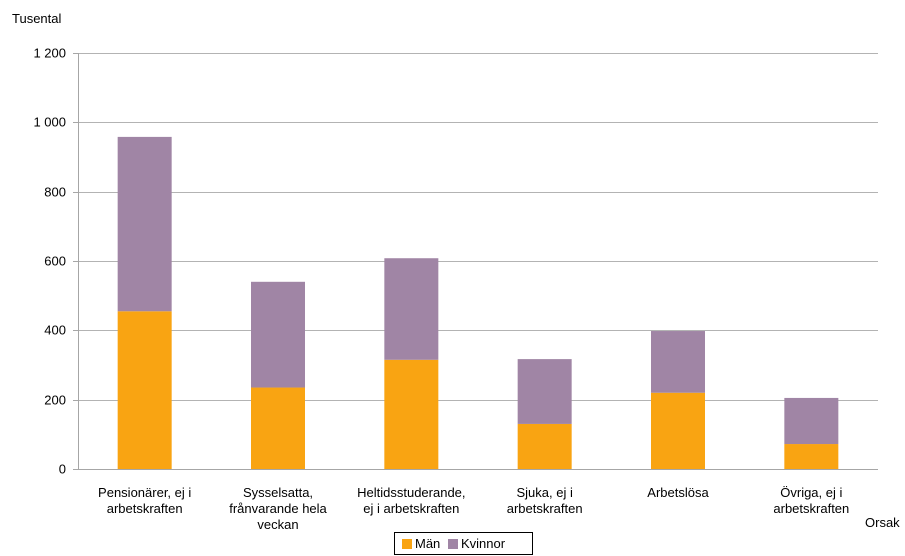  What do you see at coordinates (62, 469) in the screenshot?
I see `y-tick-label: 0` at bounding box center [62, 469].